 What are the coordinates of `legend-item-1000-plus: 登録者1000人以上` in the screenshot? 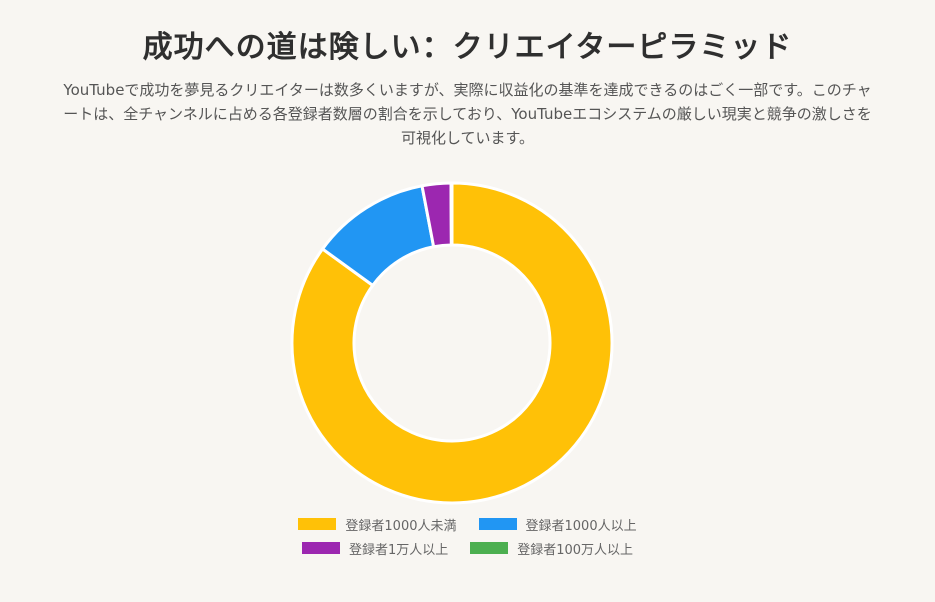 It's located at (557, 524).